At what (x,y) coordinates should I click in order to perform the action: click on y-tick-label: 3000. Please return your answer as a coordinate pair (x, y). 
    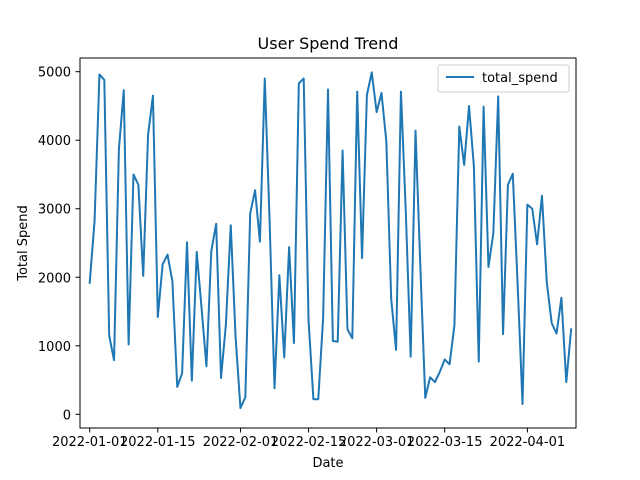
    Looking at the image, I should click on (54, 210).